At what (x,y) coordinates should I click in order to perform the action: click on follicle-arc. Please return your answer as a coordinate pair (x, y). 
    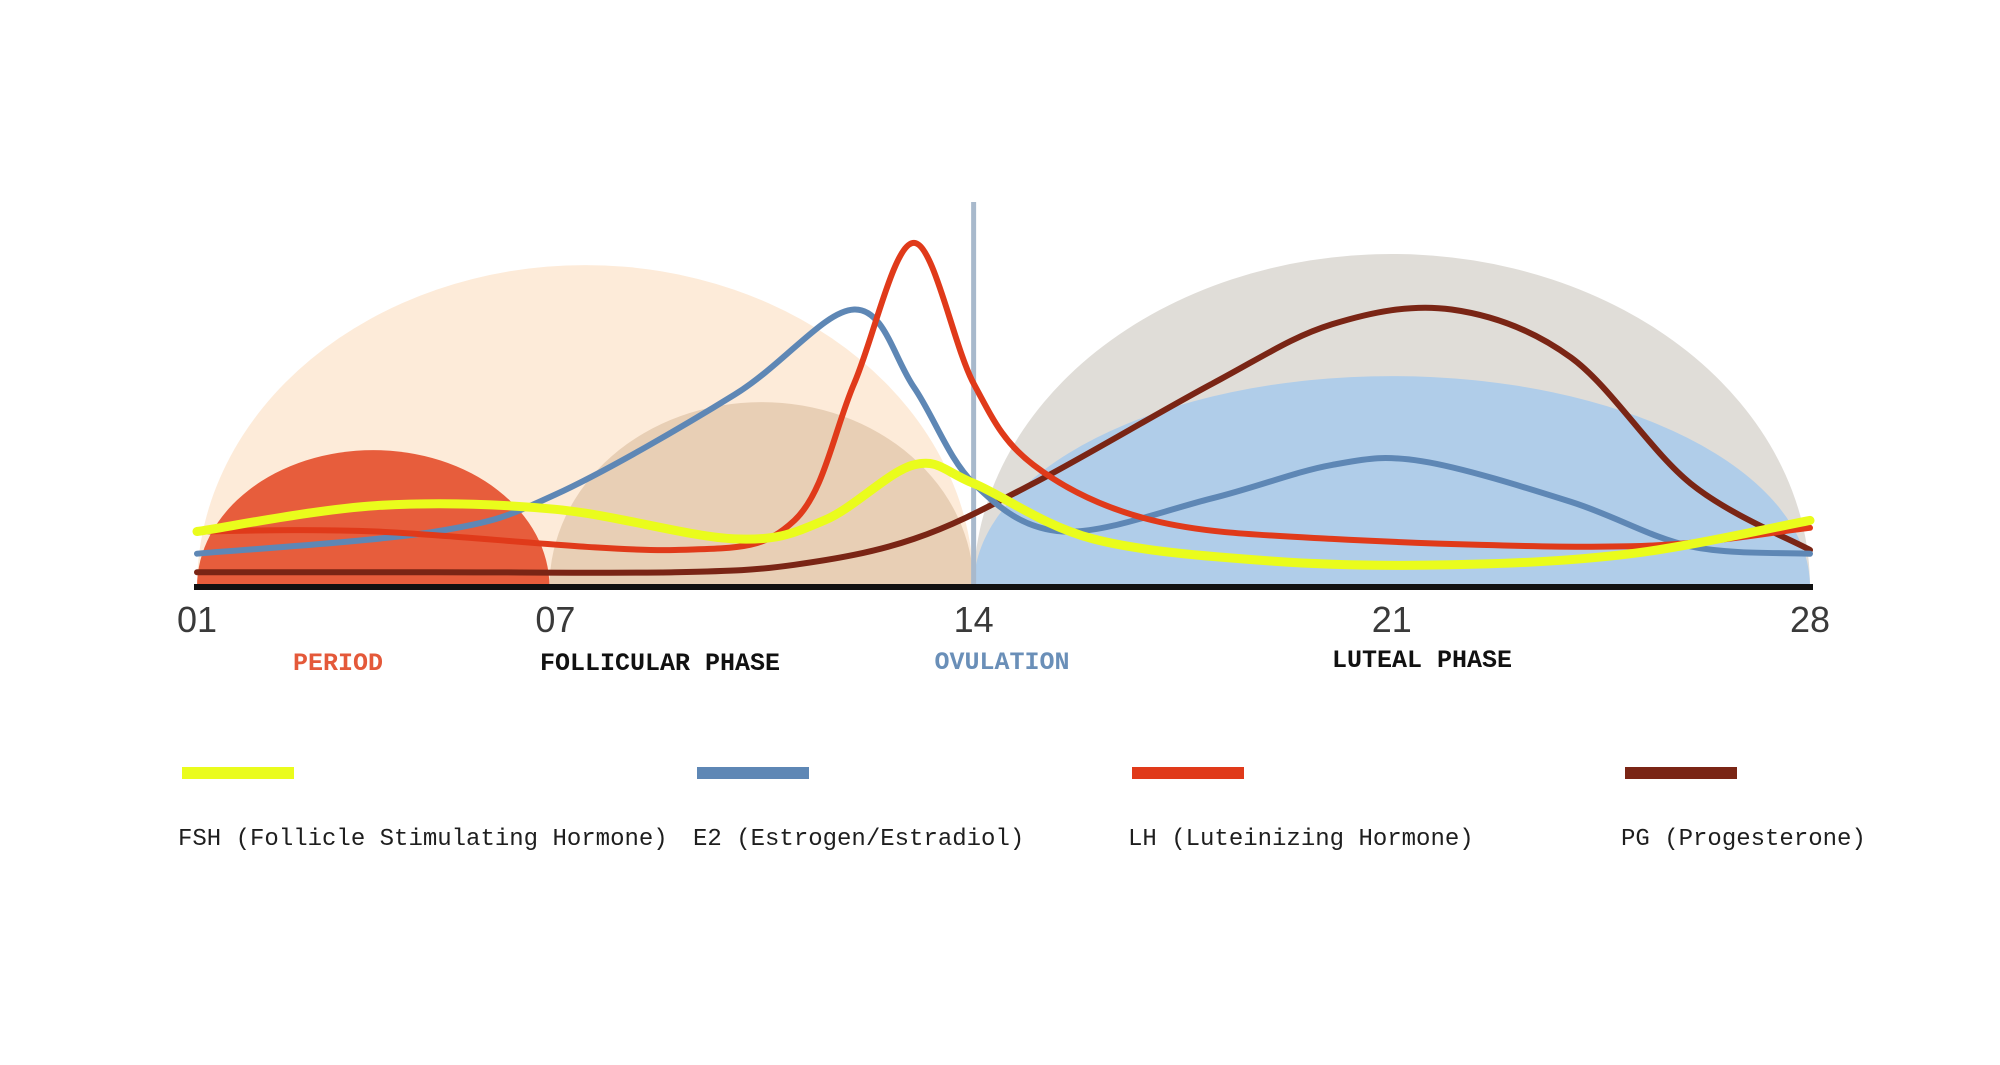
    Looking at the image, I should click on (761, 494).